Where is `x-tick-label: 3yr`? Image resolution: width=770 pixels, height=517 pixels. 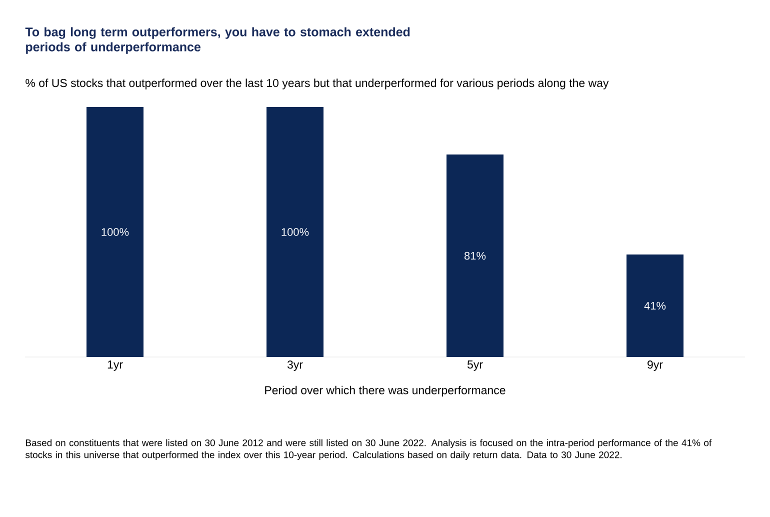 x-tick-label: 3yr is located at coordinates (295, 365).